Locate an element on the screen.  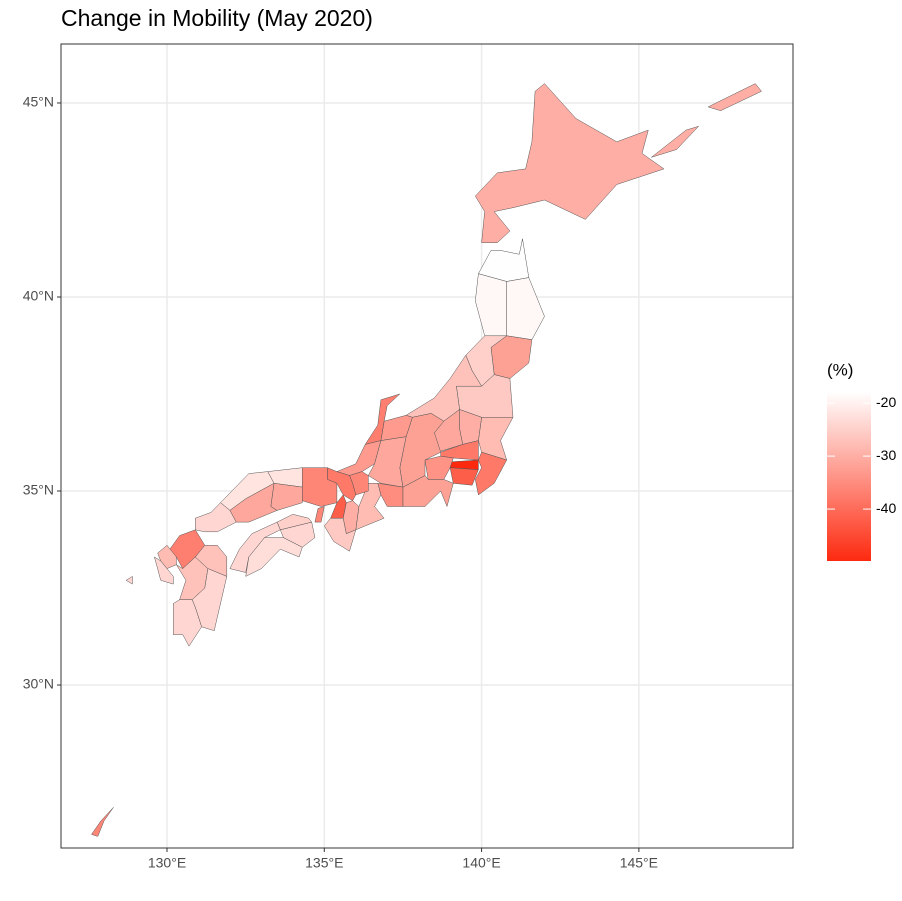
chart-title: Change in Mobility (May 2020) is located at coordinates (217, 18).